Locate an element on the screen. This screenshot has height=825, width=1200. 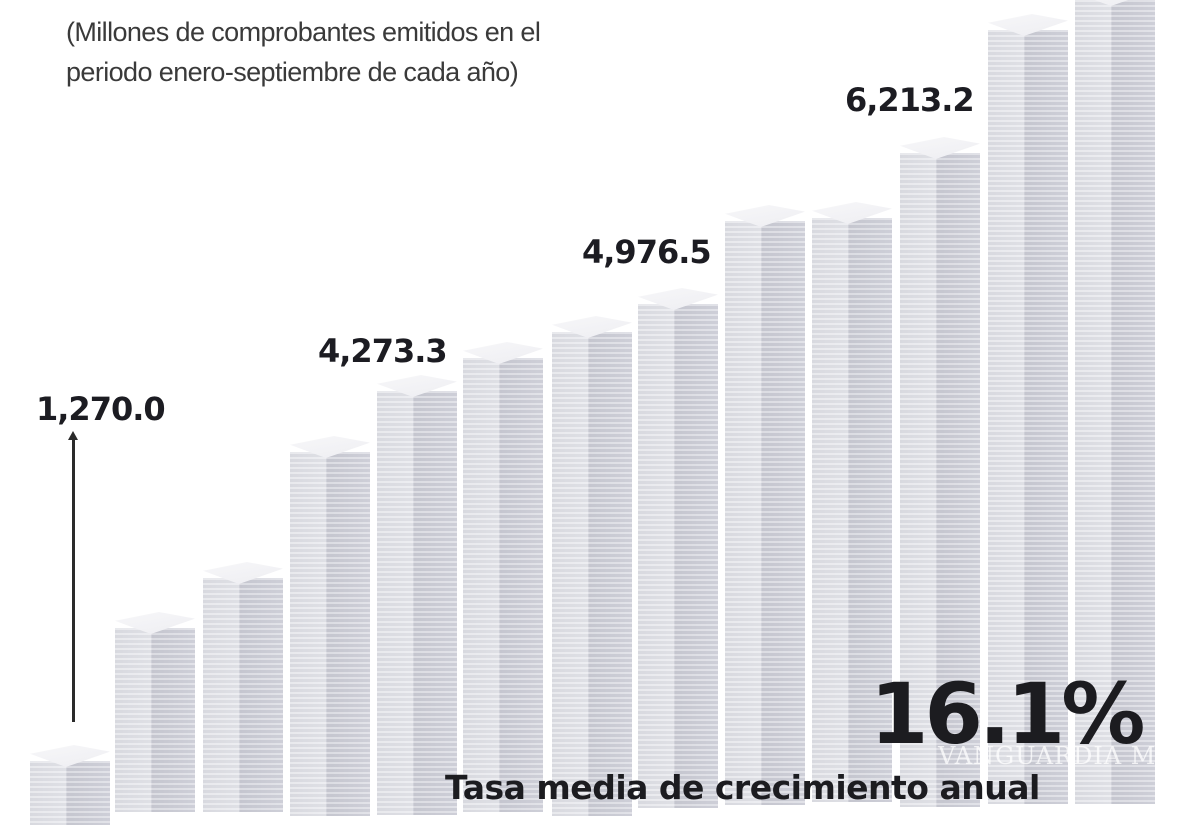
watermark: VANGUARDIA M is located at coordinates (1047, 756).